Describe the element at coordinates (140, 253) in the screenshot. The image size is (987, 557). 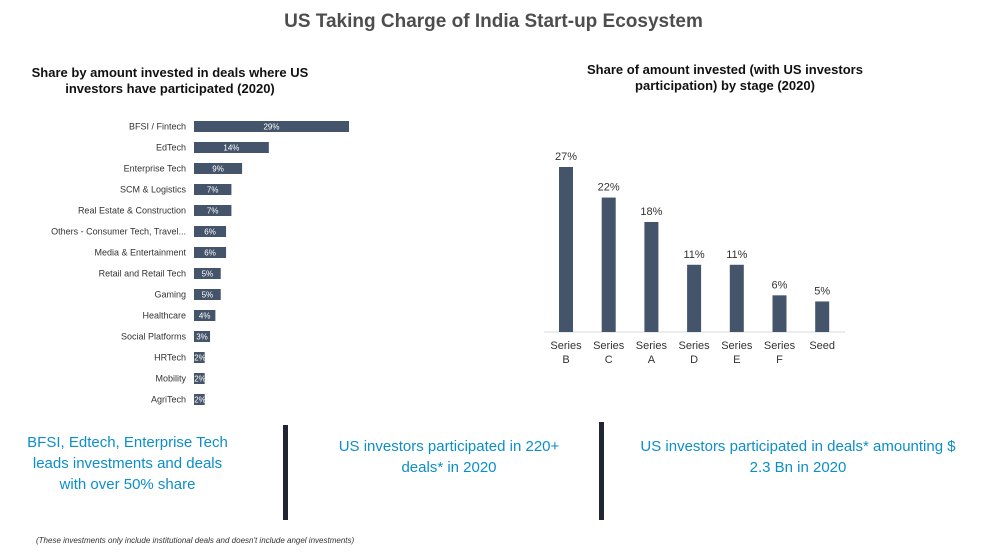
I see `category-label: Media & Entertainment` at that location.